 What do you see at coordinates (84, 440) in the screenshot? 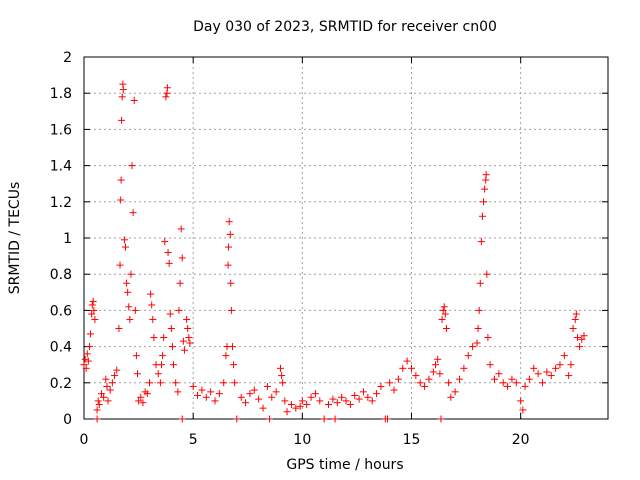
I see `x-tick-label: 0` at bounding box center [84, 440].